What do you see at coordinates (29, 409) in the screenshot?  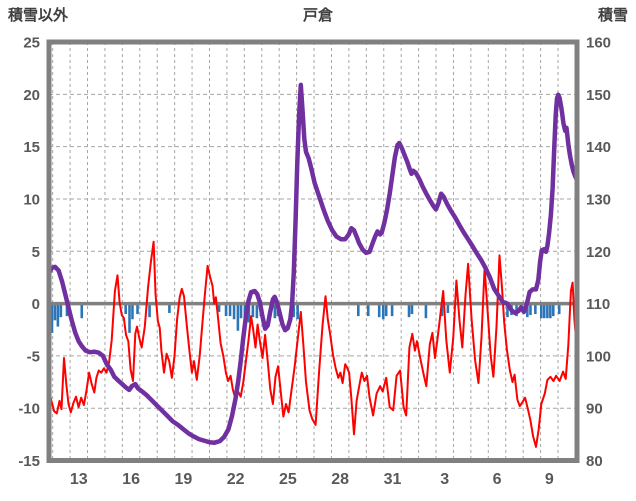 I see `left-axis-tick: -10` at bounding box center [29, 409].